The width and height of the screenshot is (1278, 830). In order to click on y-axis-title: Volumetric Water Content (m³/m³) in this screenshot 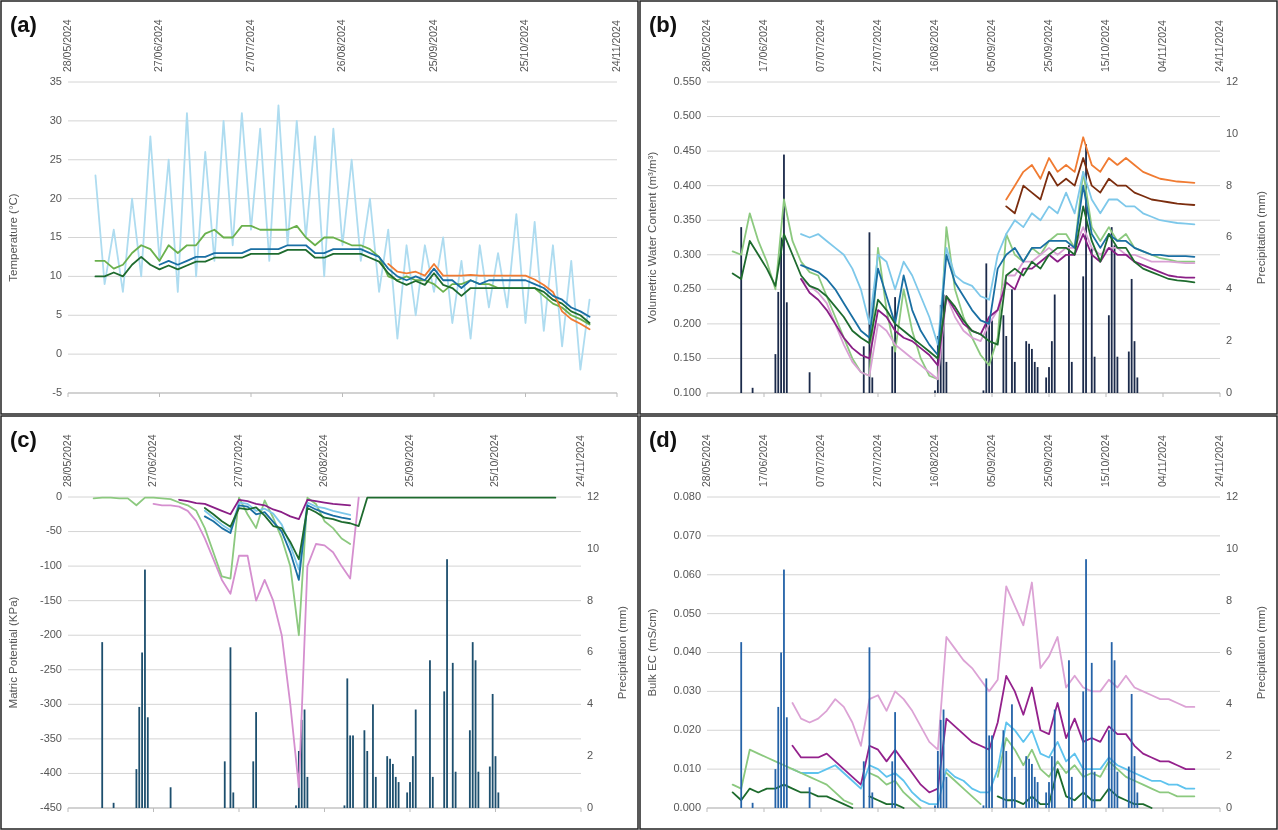, I will do `click(652, 237)`.